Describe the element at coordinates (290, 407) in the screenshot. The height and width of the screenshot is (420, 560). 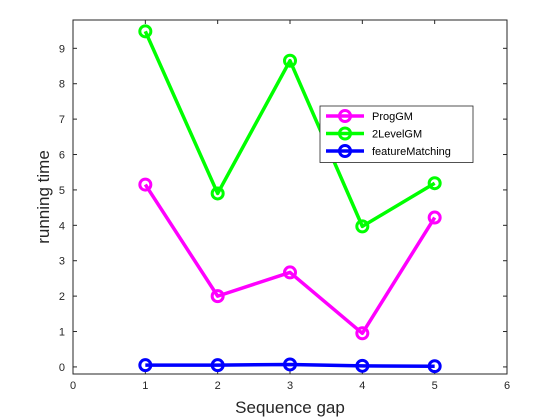
I see `x-axis-label: Sequence gap` at that location.